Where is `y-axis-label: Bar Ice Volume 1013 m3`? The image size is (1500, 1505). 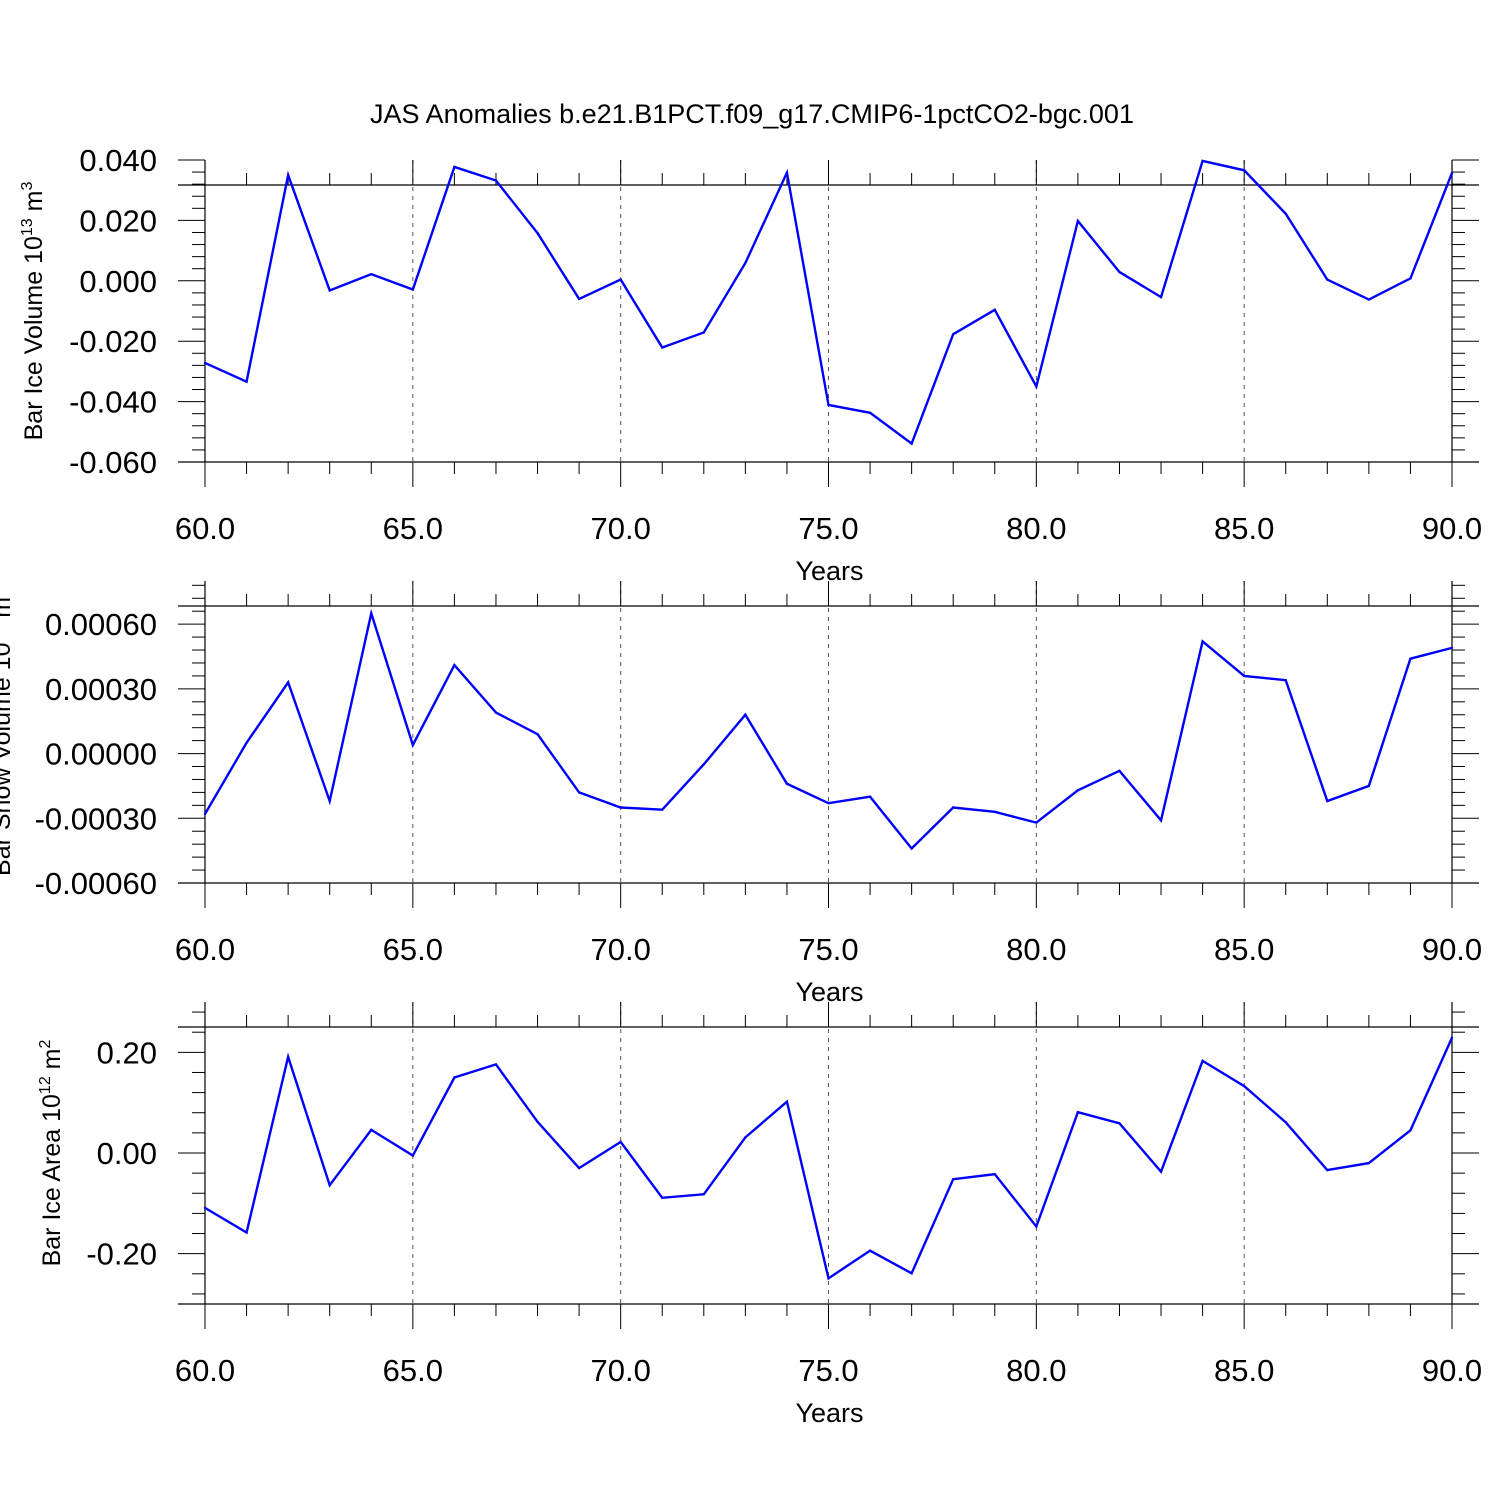 y-axis-label: Bar Ice Volume 1013 m3 is located at coordinates (33, 311).